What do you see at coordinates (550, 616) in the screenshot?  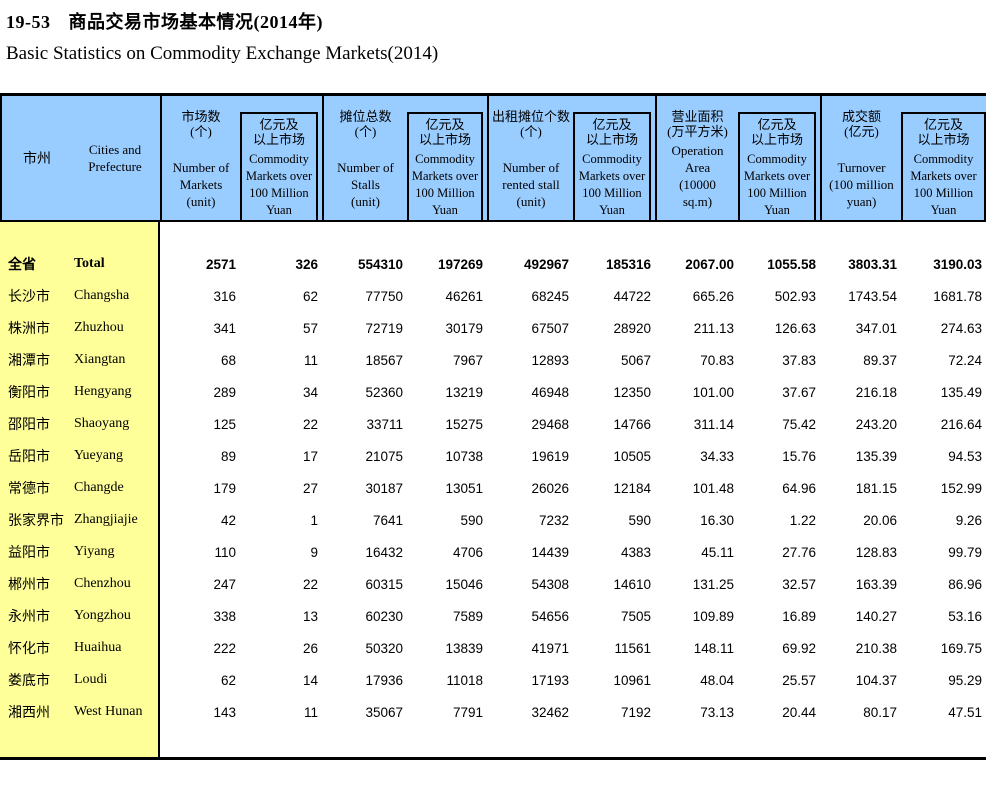 I see `value-cell: 54656` at bounding box center [550, 616].